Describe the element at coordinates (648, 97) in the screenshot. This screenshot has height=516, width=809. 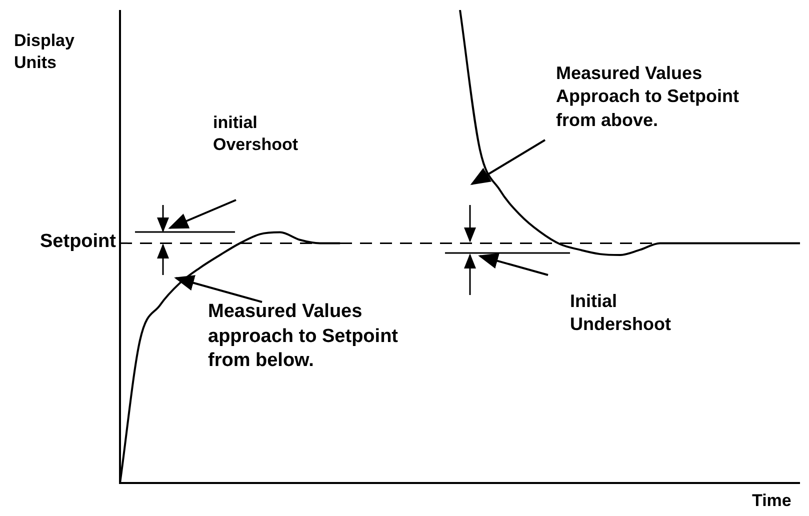
I see `annotation: Measured Values Approach to Setpoint from above.` at that location.